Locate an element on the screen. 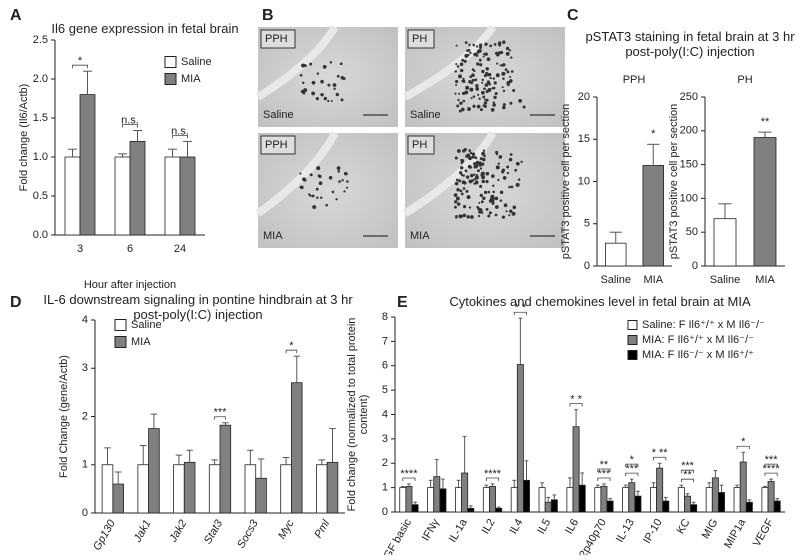  significance-label: * * is located at coordinates (576, 400).